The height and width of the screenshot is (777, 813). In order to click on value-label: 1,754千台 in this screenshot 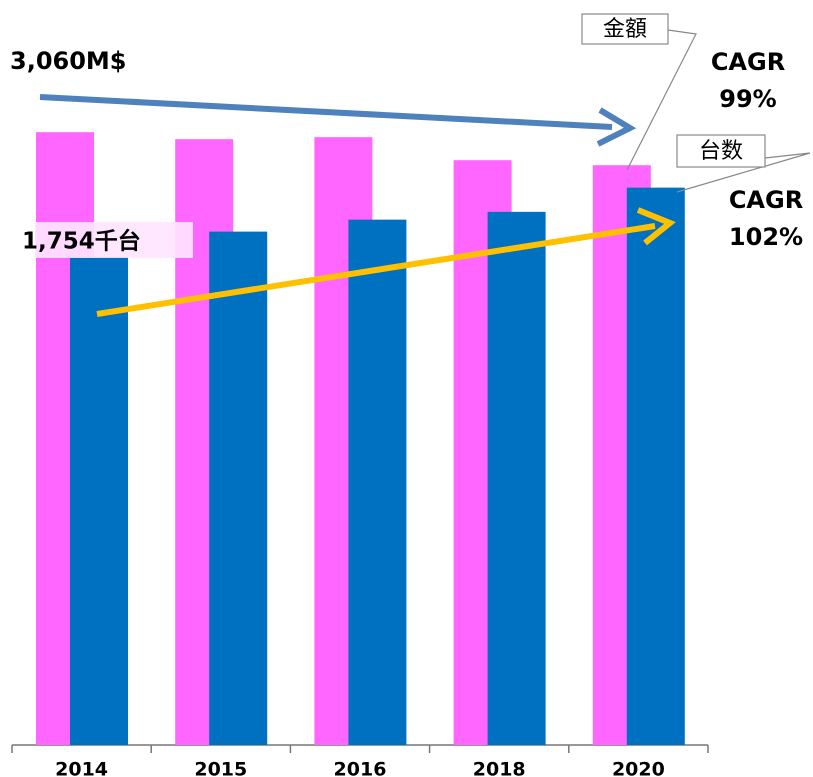, I will do `click(81, 241)`.